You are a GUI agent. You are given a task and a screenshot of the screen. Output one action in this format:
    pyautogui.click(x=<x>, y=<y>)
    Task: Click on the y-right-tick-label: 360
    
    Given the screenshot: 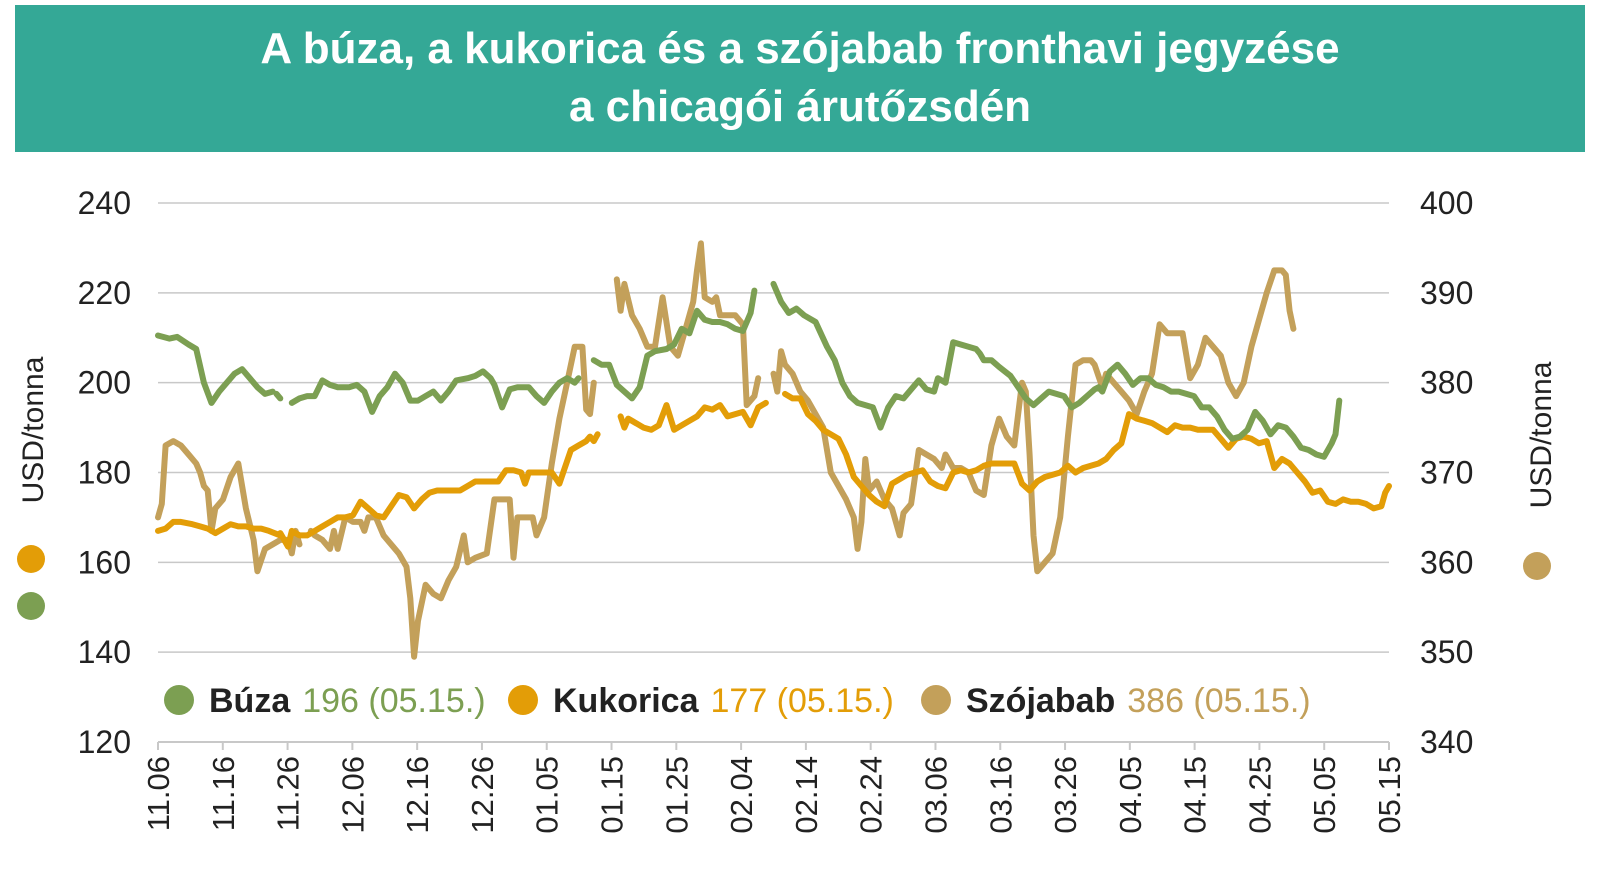 What is the action you would take?
    pyautogui.click(x=1446, y=562)
    